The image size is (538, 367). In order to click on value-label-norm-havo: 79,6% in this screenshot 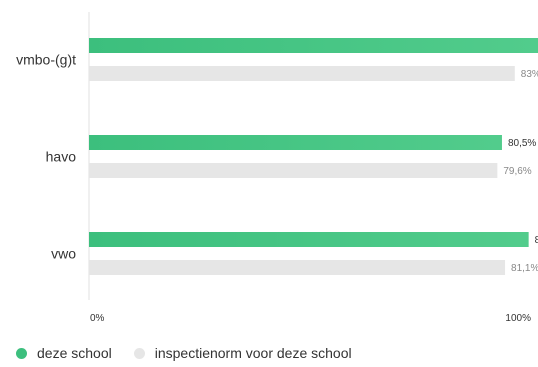, I will do `click(517, 171)`.